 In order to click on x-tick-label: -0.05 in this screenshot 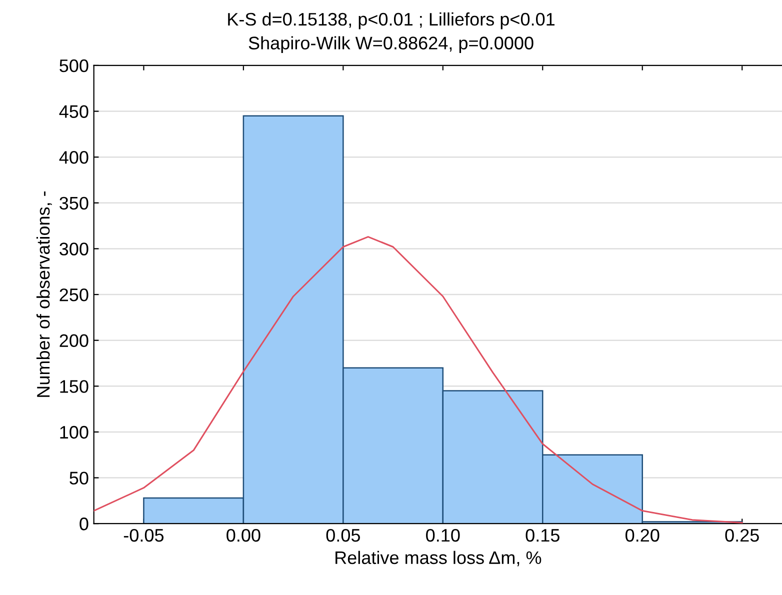, I will do `click(144, 535)`.